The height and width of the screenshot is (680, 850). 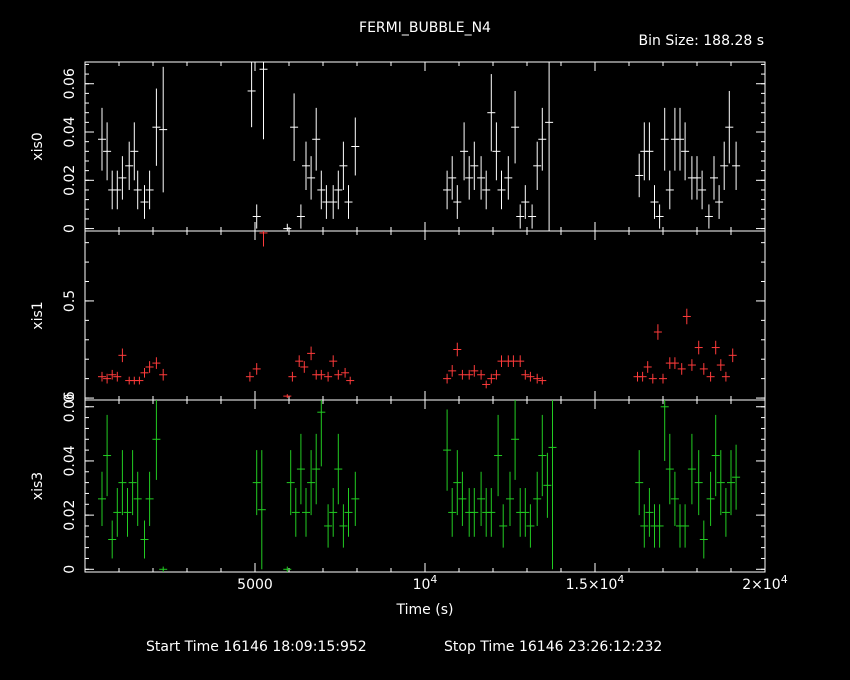 I want to click on y-tick-label: 0.06, so click(x=70, y=83).